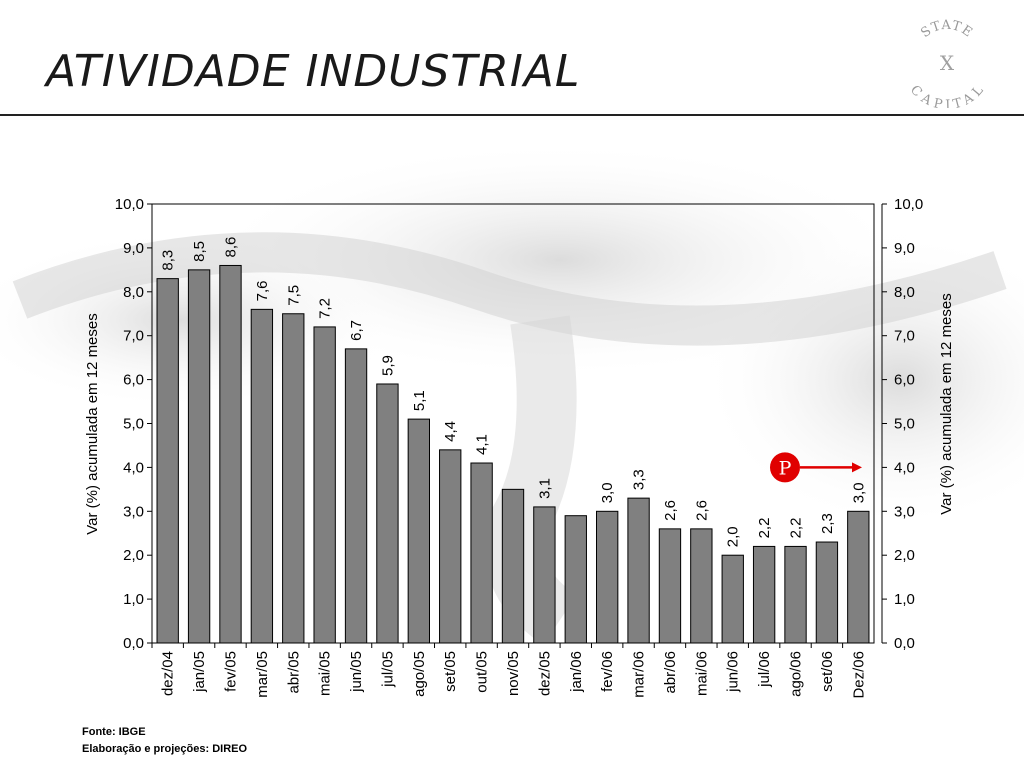  I want to click on x-tick-label: mar/06, so click(639, 674).